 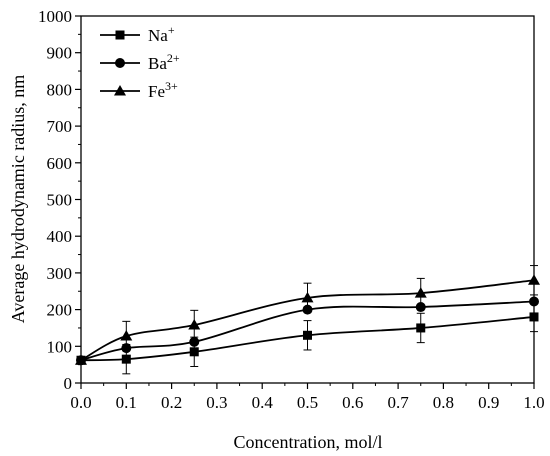 I want to click on y-tick-label: 600, so click(x=60, y=163).